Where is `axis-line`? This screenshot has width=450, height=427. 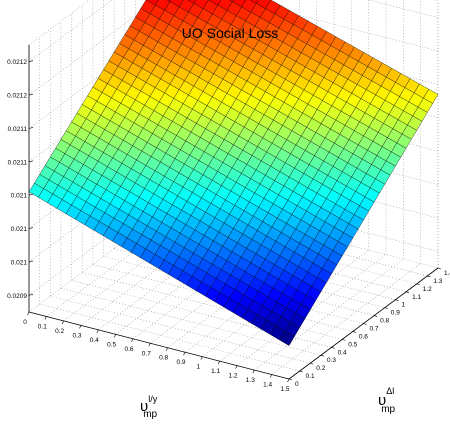 axis-line is located at coordinates (159, 345).